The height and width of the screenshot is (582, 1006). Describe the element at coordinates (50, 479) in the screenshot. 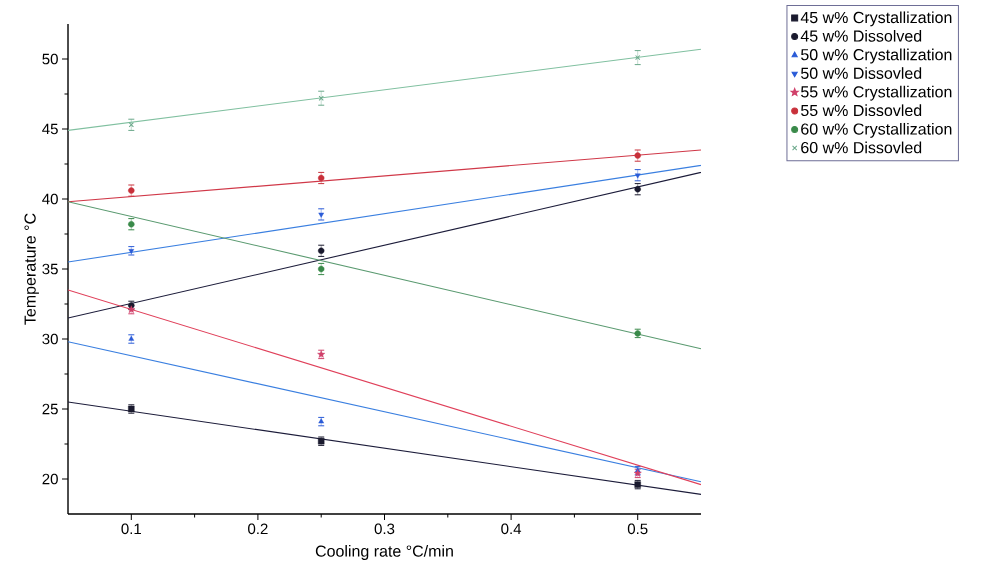

I see `y-tick-label: 20` at that location.